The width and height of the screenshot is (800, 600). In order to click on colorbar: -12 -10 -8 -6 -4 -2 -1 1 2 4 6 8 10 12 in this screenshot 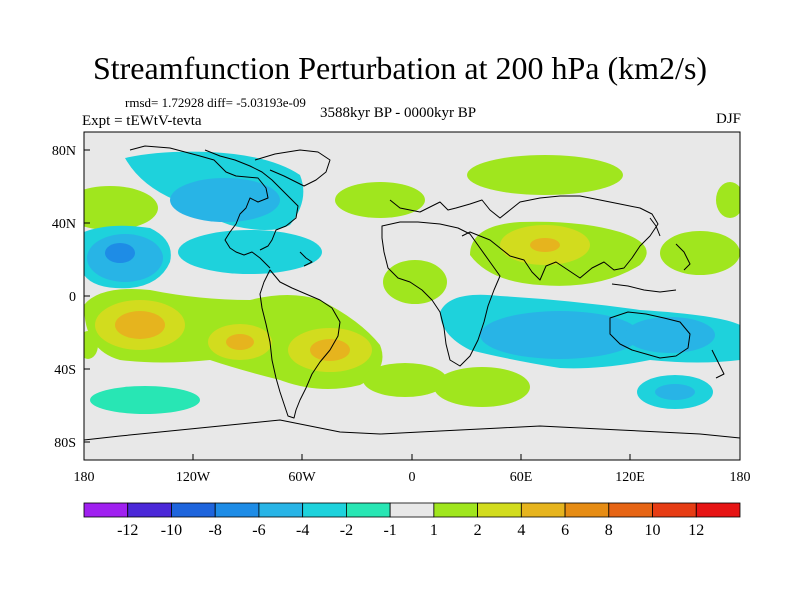, I will do `click(412, 520)`.